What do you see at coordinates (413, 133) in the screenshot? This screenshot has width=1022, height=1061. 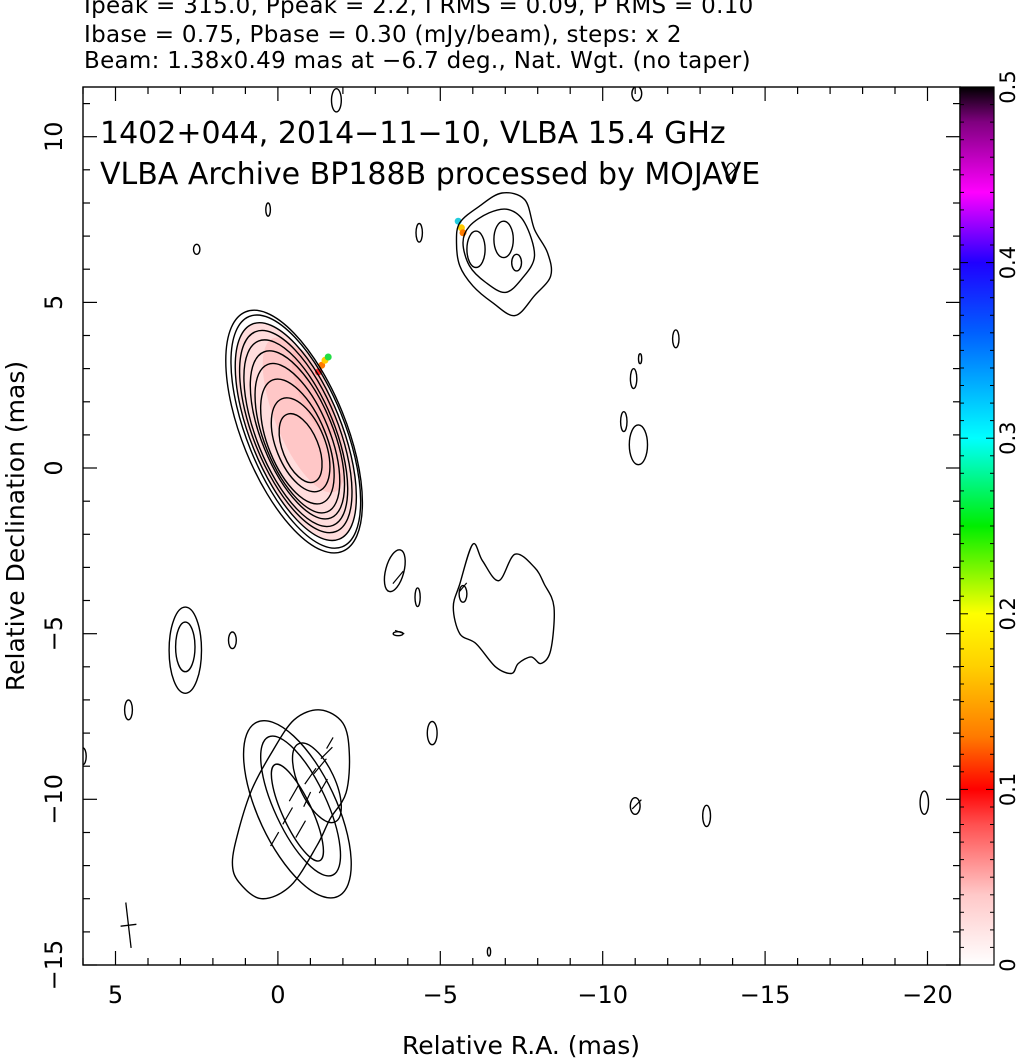 I see `chart-title-line-1: 1402+044, 2014−11−10, VLBA 15.4 GHz` at bounding box center [413, 133].